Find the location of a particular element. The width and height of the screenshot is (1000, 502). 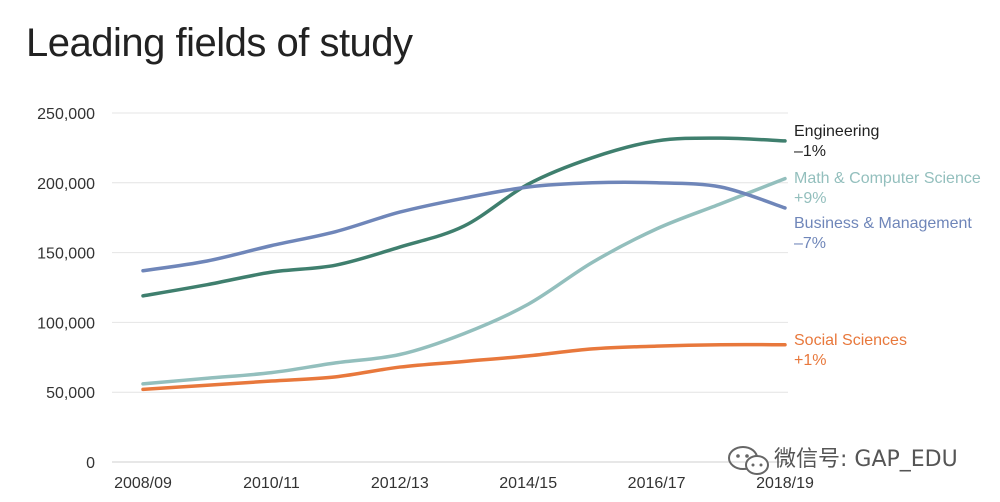

y-tick-label: 250,000 is located at coordinates (66, 114).